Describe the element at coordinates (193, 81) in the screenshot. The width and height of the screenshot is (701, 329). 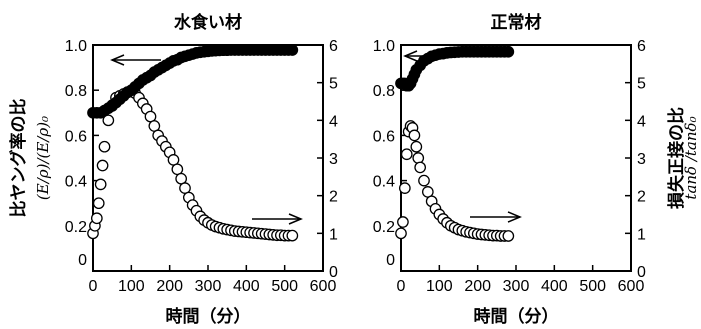
I see `series-young-ratio` at that location.